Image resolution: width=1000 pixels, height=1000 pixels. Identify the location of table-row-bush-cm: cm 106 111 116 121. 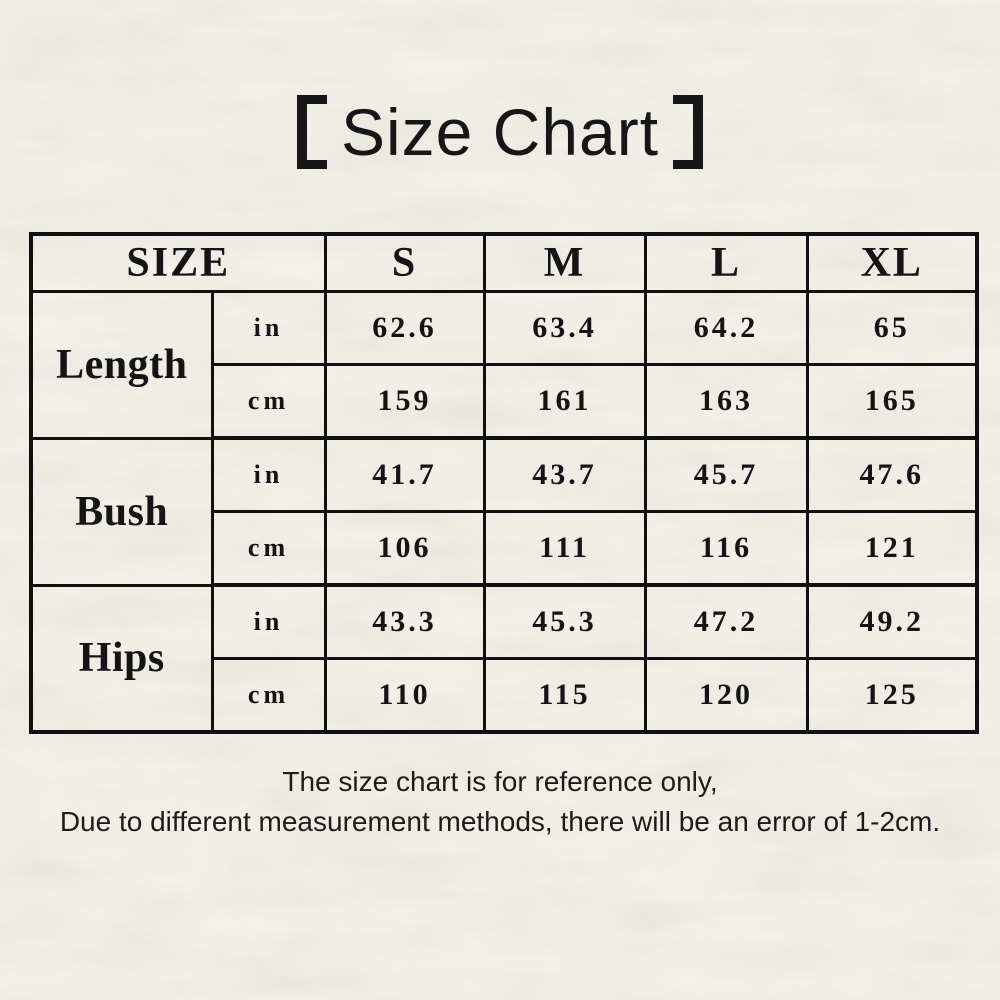
(505, 548).